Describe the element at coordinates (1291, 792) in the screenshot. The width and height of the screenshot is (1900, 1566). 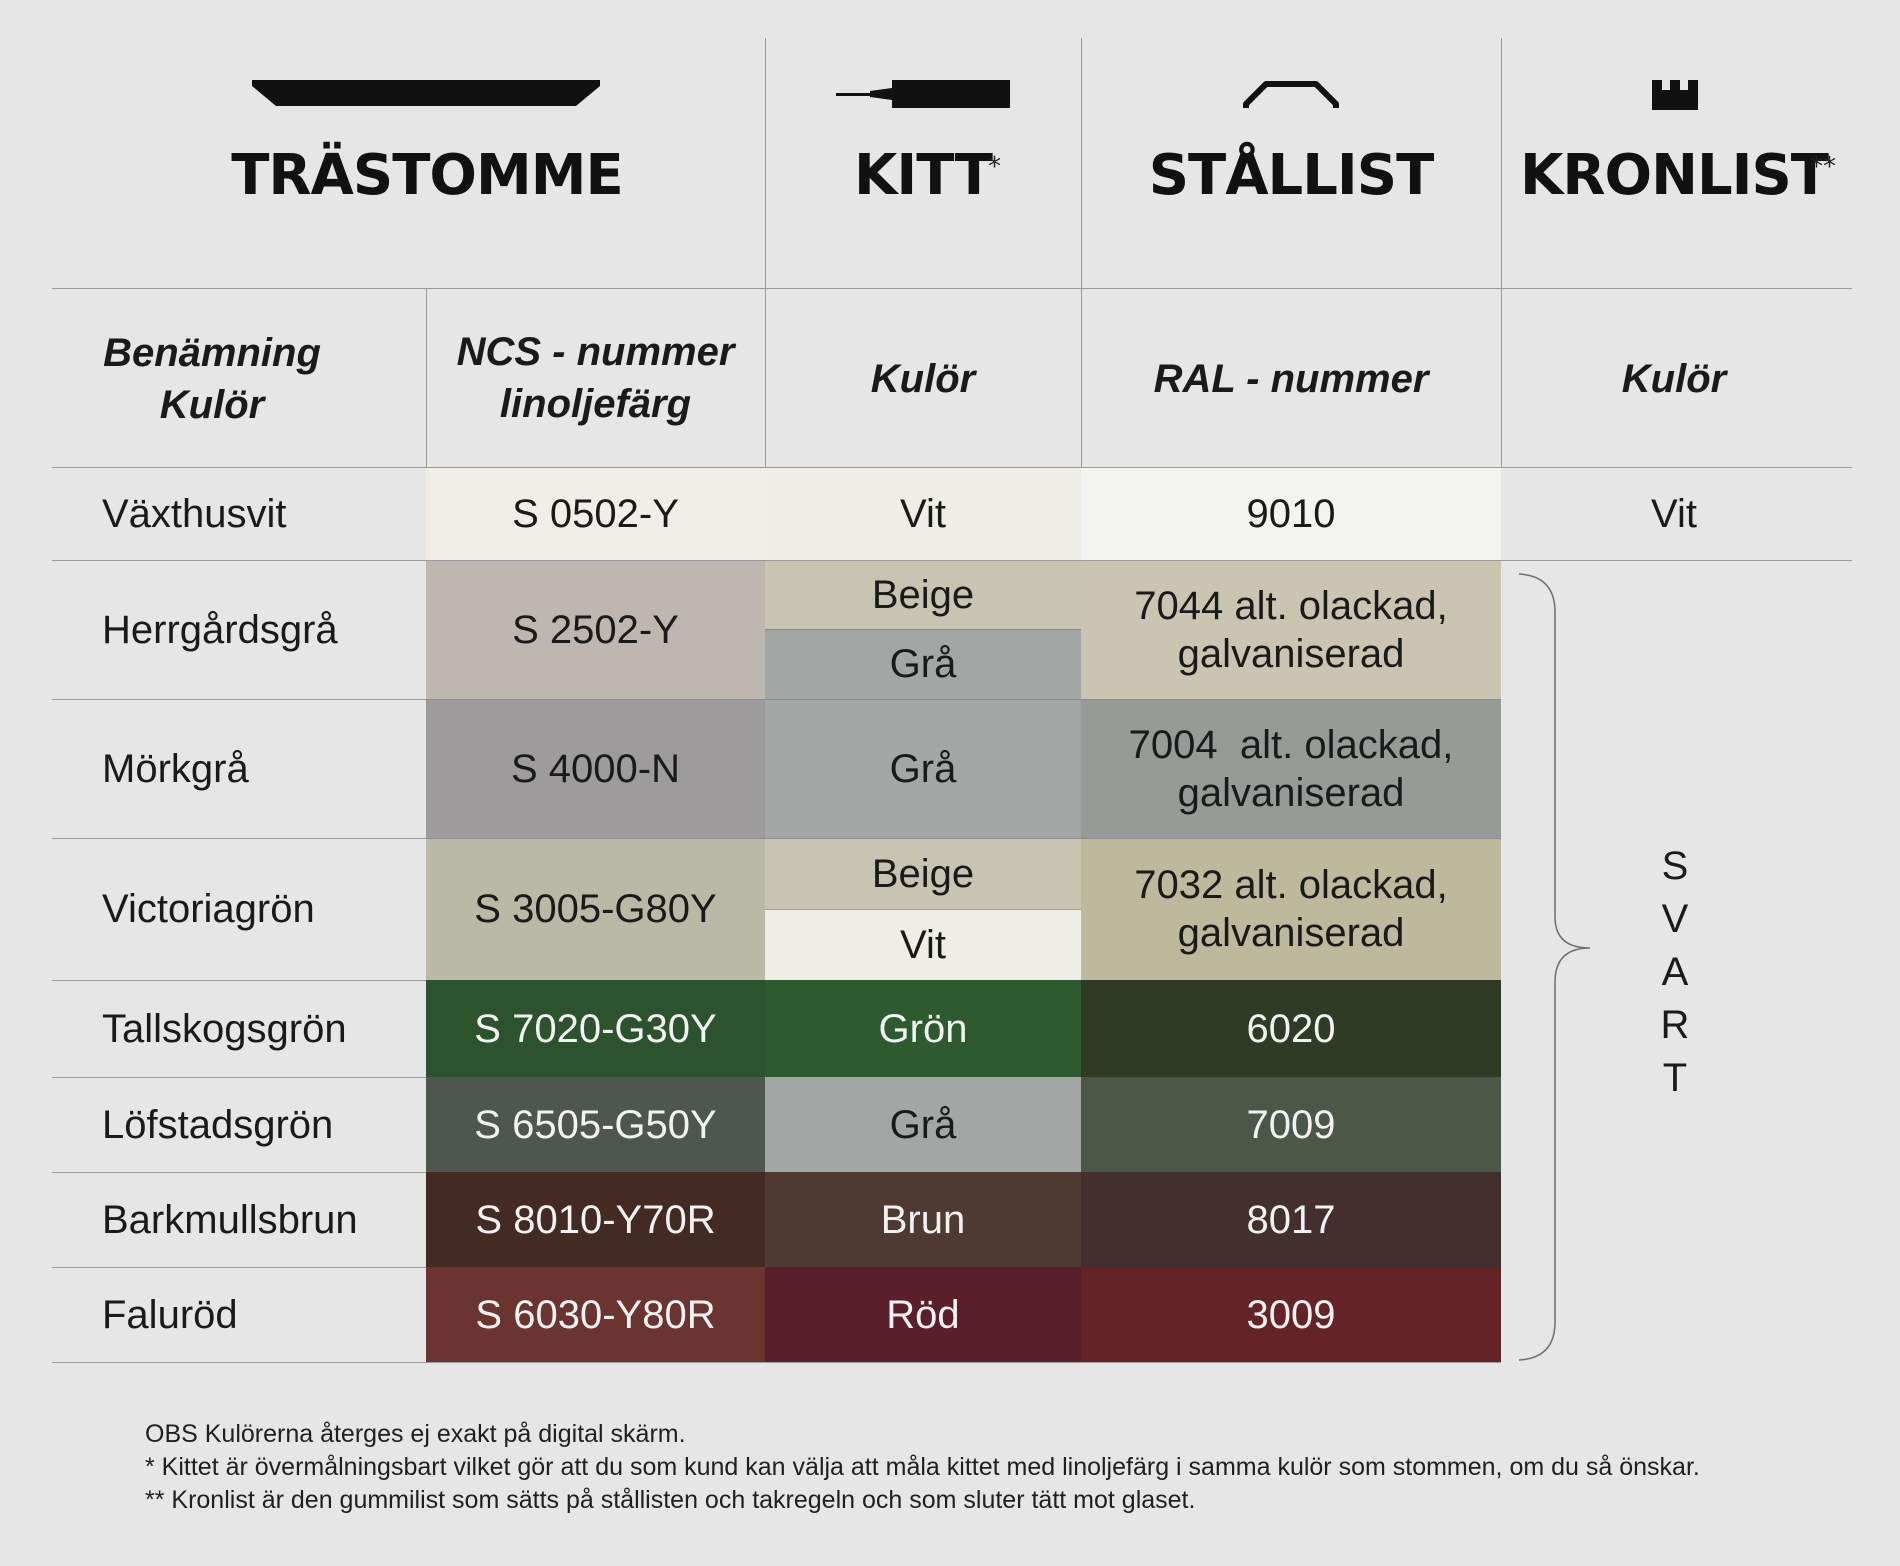
I see `ral-alt-morkgra: galvaniserad` at that location.